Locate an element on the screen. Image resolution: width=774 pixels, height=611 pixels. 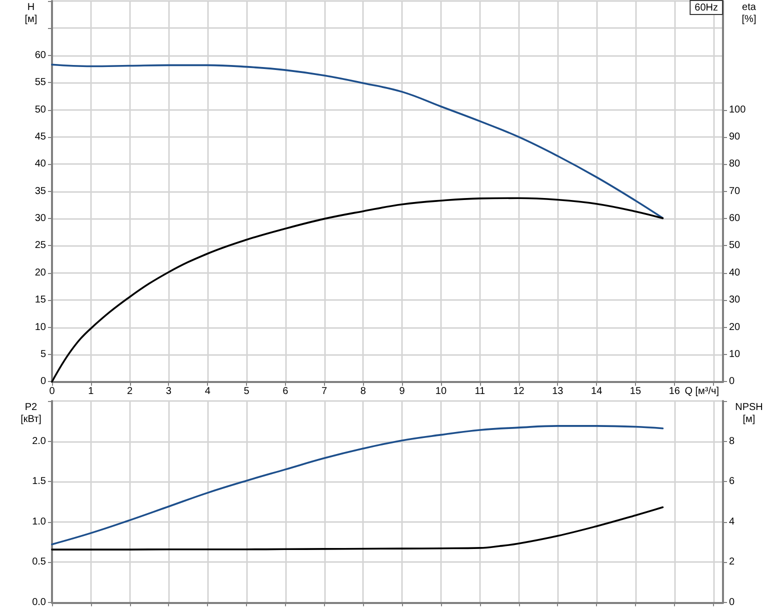
y2-tick-label: 4 is located at coordinates (732, 522).